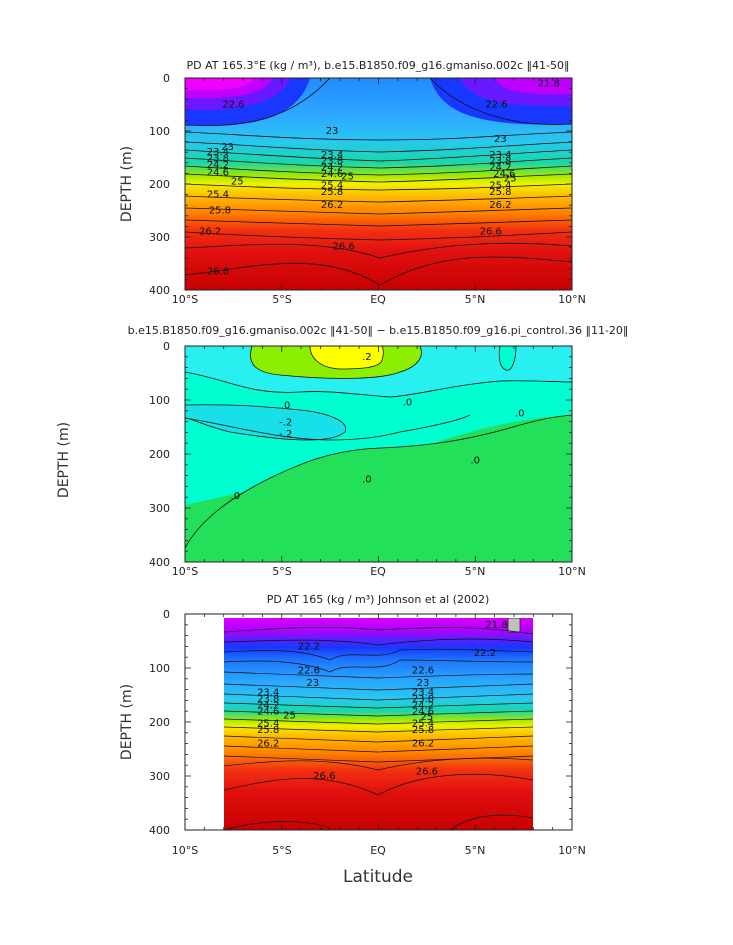 This screenshot has width=733, height=945. Describe the element at coordinates (268, 724) in the screenshot. I see `contour-label-2-8: 25.4` at that location.